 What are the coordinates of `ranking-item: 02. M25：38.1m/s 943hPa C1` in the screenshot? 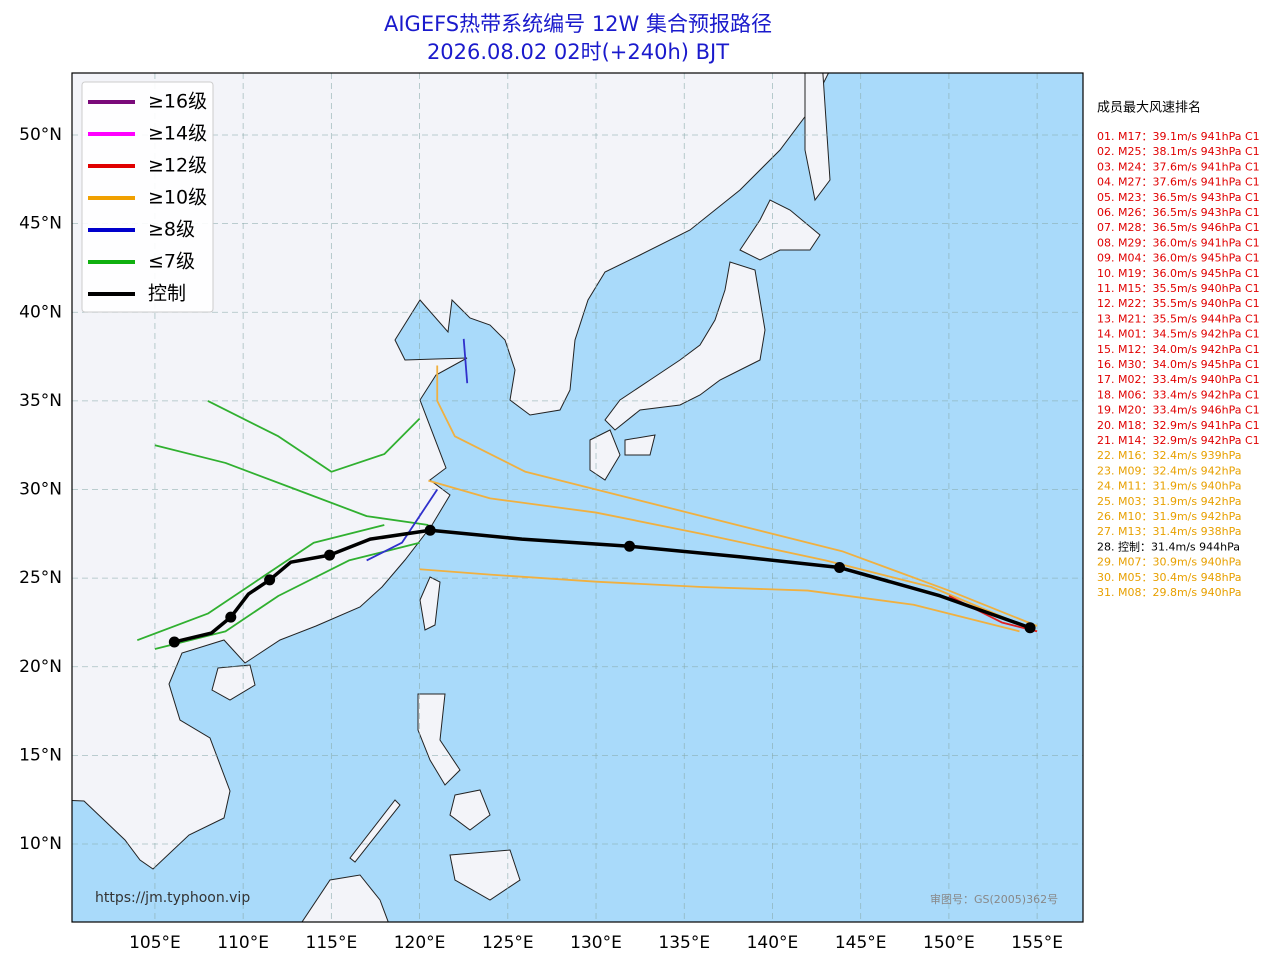 It's located at (1178, 151).